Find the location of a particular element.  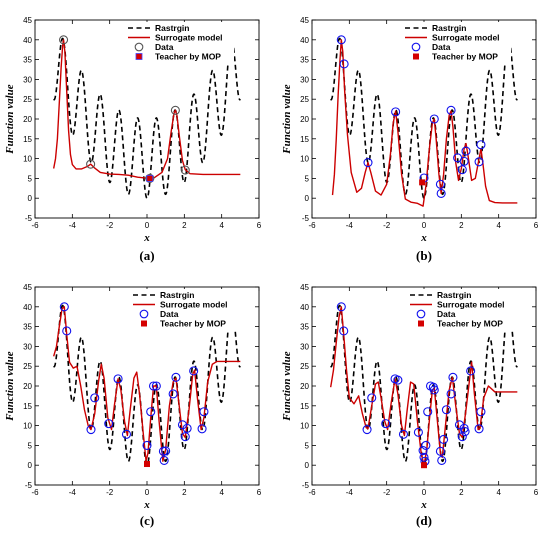

legend-bg is located at coordinates (456, 43).